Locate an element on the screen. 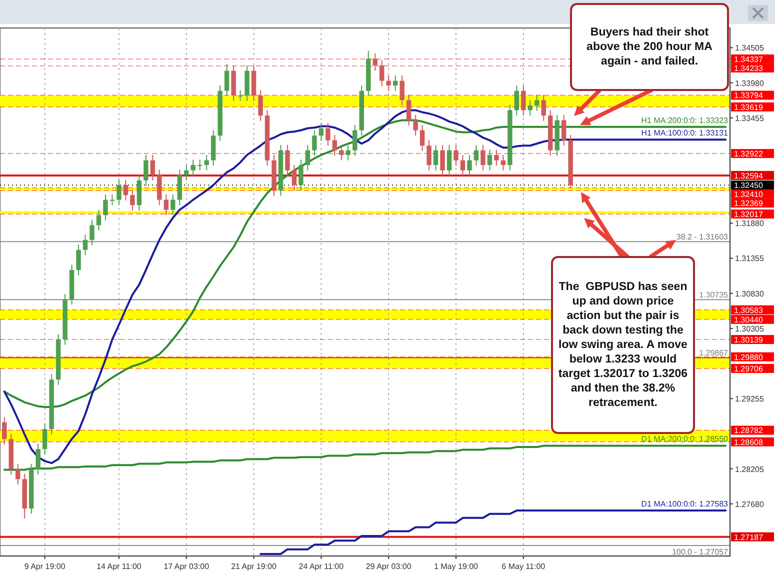  y-tick-label: 1.33455 is located at coordinates (749, 118).